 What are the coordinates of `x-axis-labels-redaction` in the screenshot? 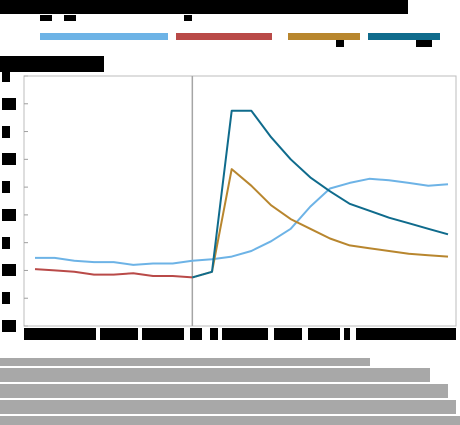 It's located at (240, 334).